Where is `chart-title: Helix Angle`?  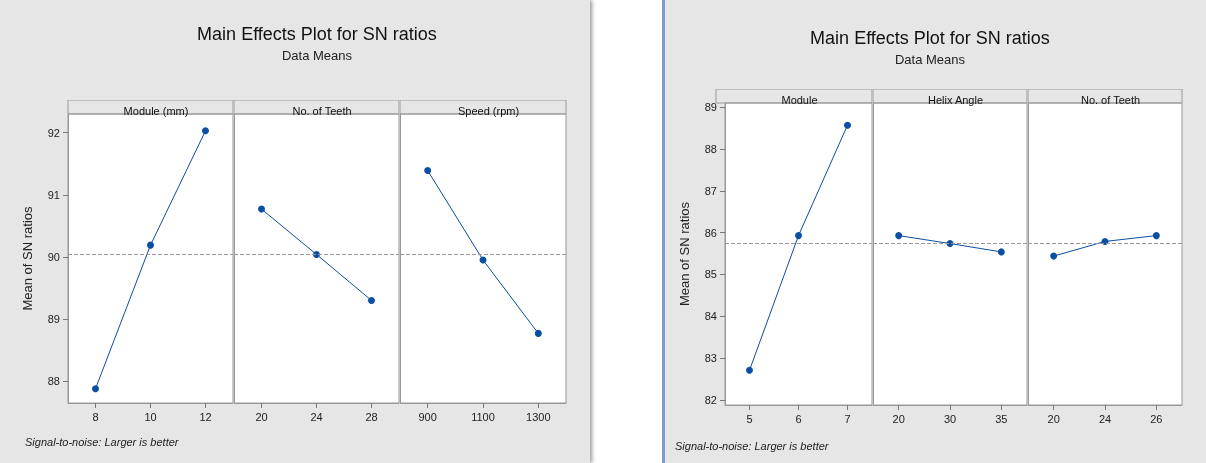
chart-title: Helix Angle is located at coordinates (955, 99).